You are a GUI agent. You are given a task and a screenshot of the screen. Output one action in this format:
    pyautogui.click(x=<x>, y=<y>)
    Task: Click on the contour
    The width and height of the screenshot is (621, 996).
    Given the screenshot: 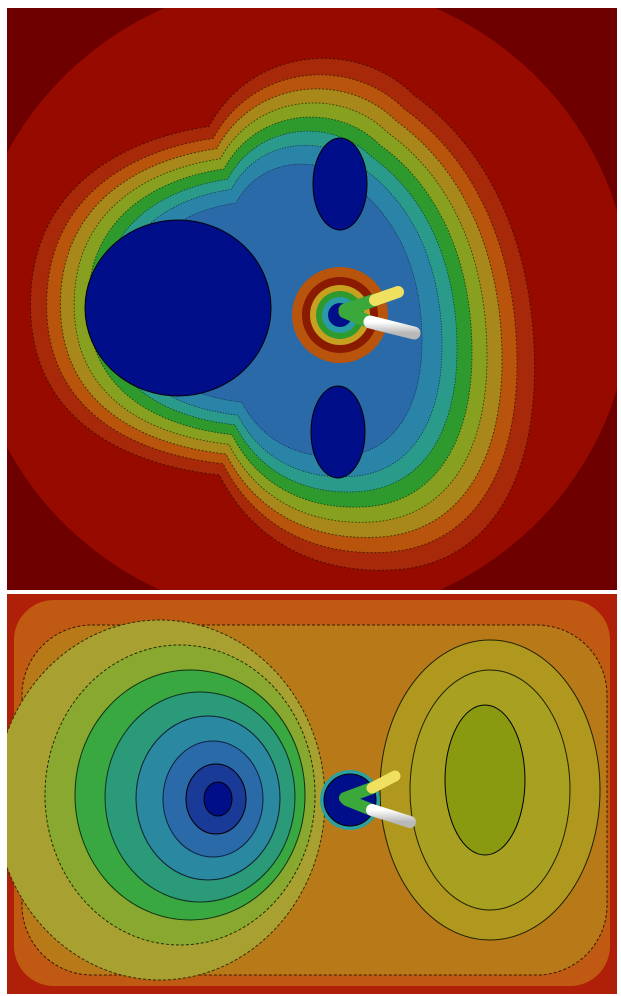 What is the action you would take?
    pyautogui.click(x=485, y=780)
    